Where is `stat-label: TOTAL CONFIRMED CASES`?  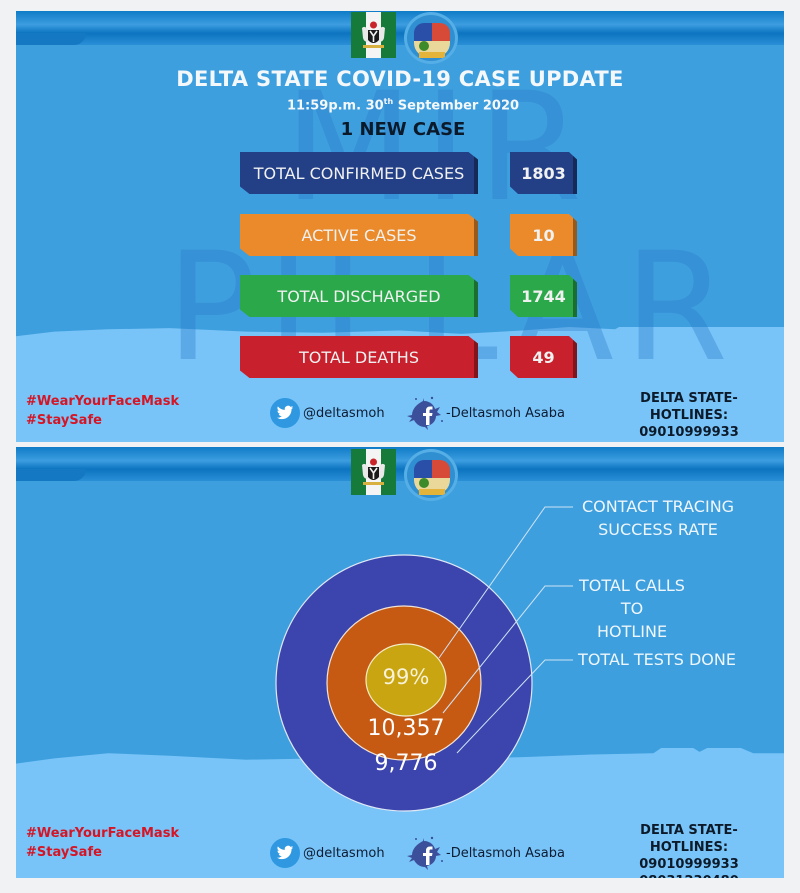
stat-label: TOTAL CONFIRMED CASES is located at coordinates (359, 173).